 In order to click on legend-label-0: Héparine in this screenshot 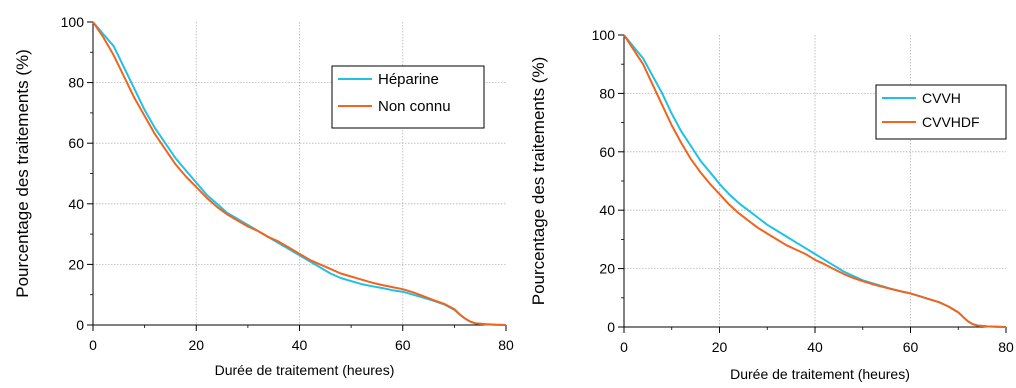, I will do `click(408, 79)`.